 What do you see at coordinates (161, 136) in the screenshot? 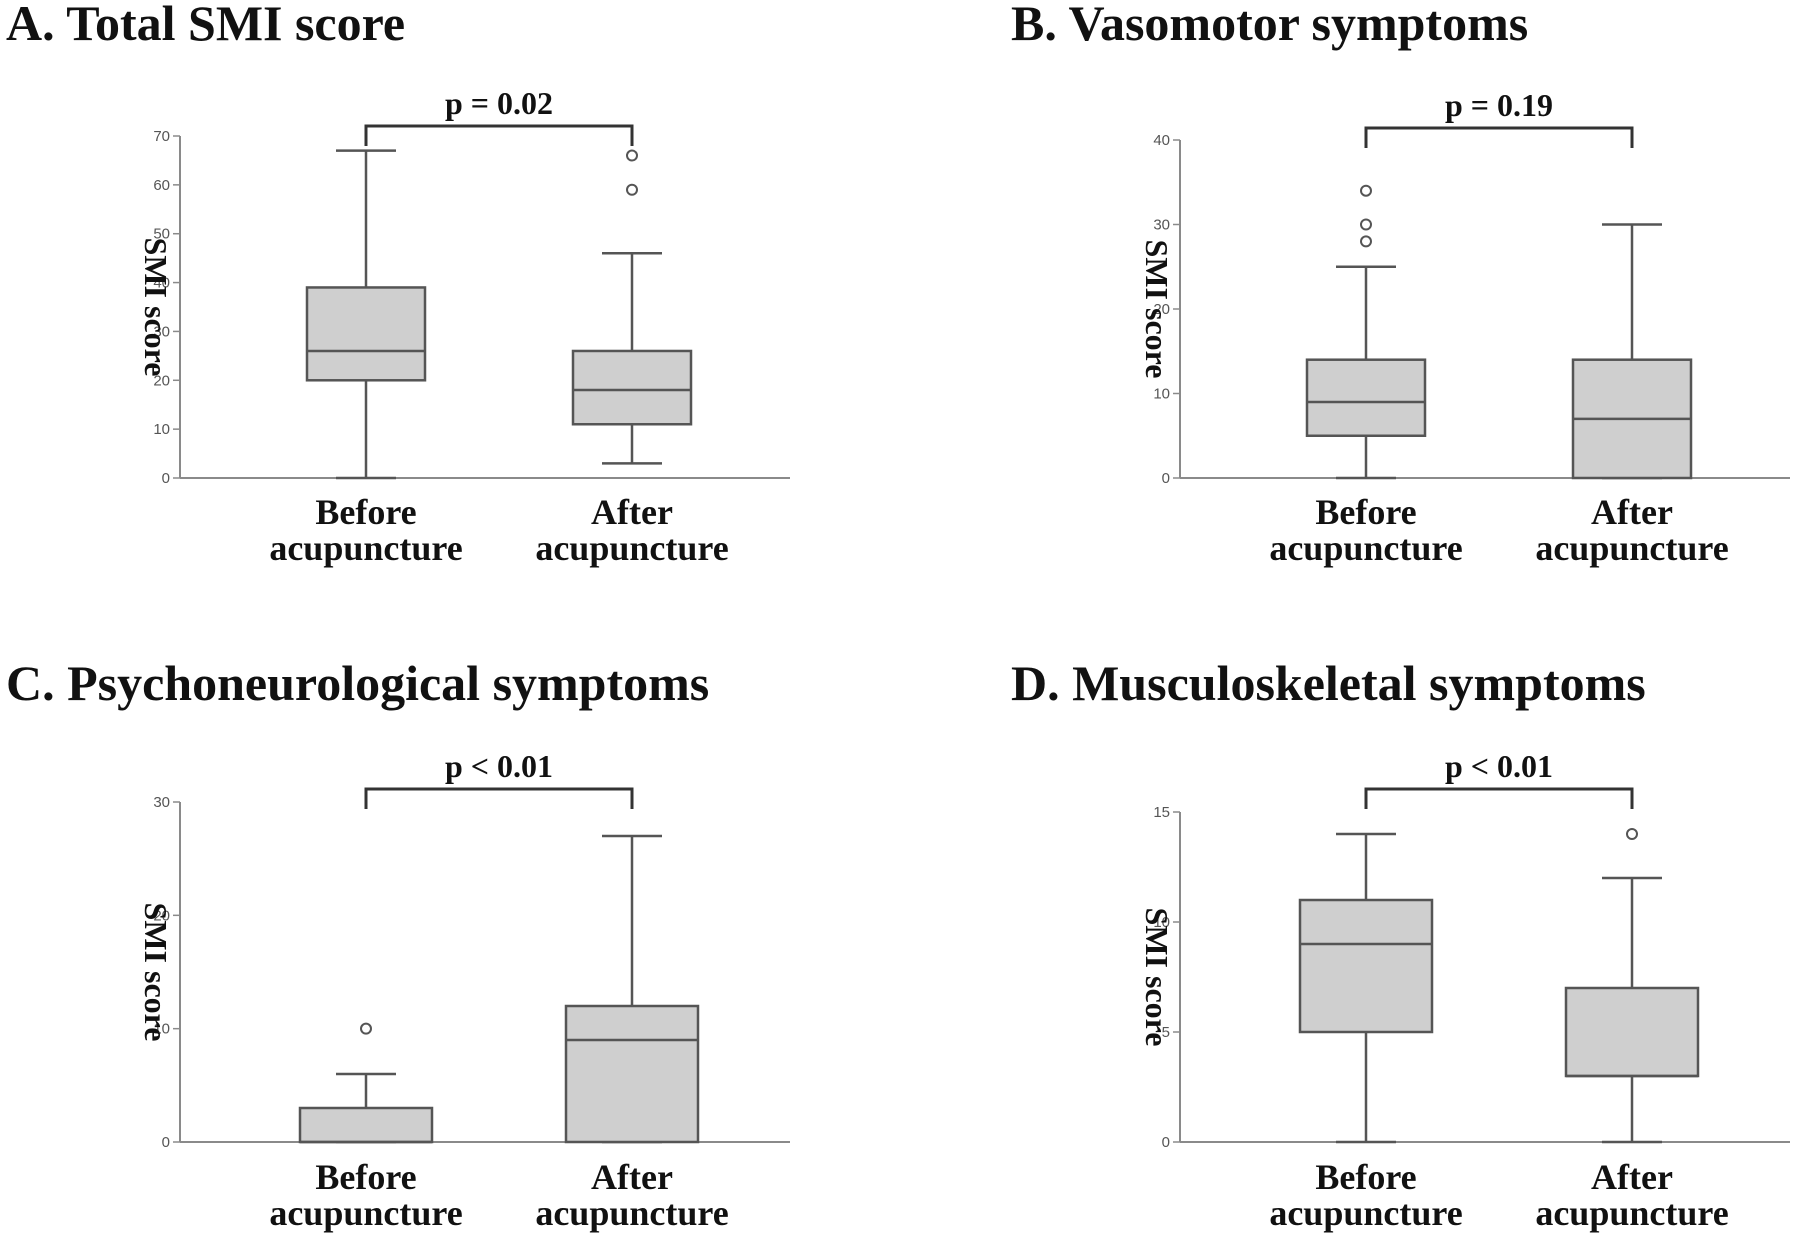
I see `y-tick-label: 70` at bounding box center [161, 136].